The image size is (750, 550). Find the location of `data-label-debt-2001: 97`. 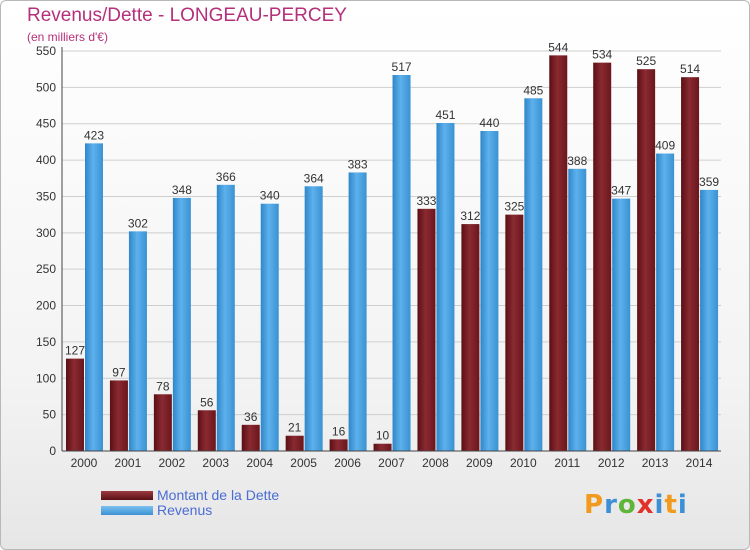

data-label-debt-2001: 97 is located at coordinates (119, 372).